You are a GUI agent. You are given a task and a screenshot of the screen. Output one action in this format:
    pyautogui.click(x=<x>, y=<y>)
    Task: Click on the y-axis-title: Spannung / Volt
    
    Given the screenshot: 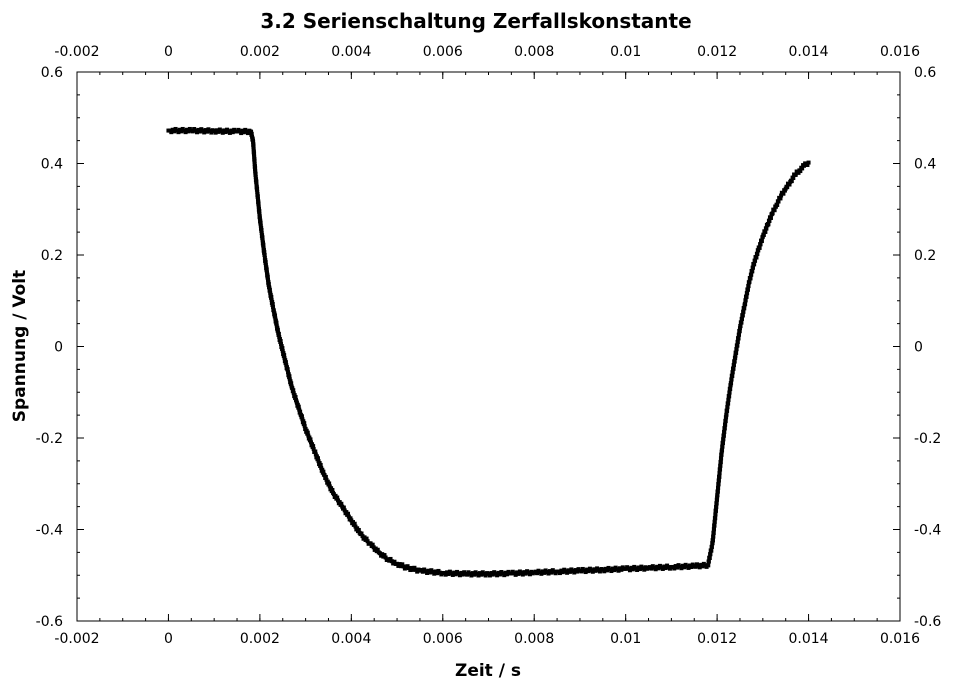 What is the action you would take?
    pyautogui.click(x=20, y=346)
    